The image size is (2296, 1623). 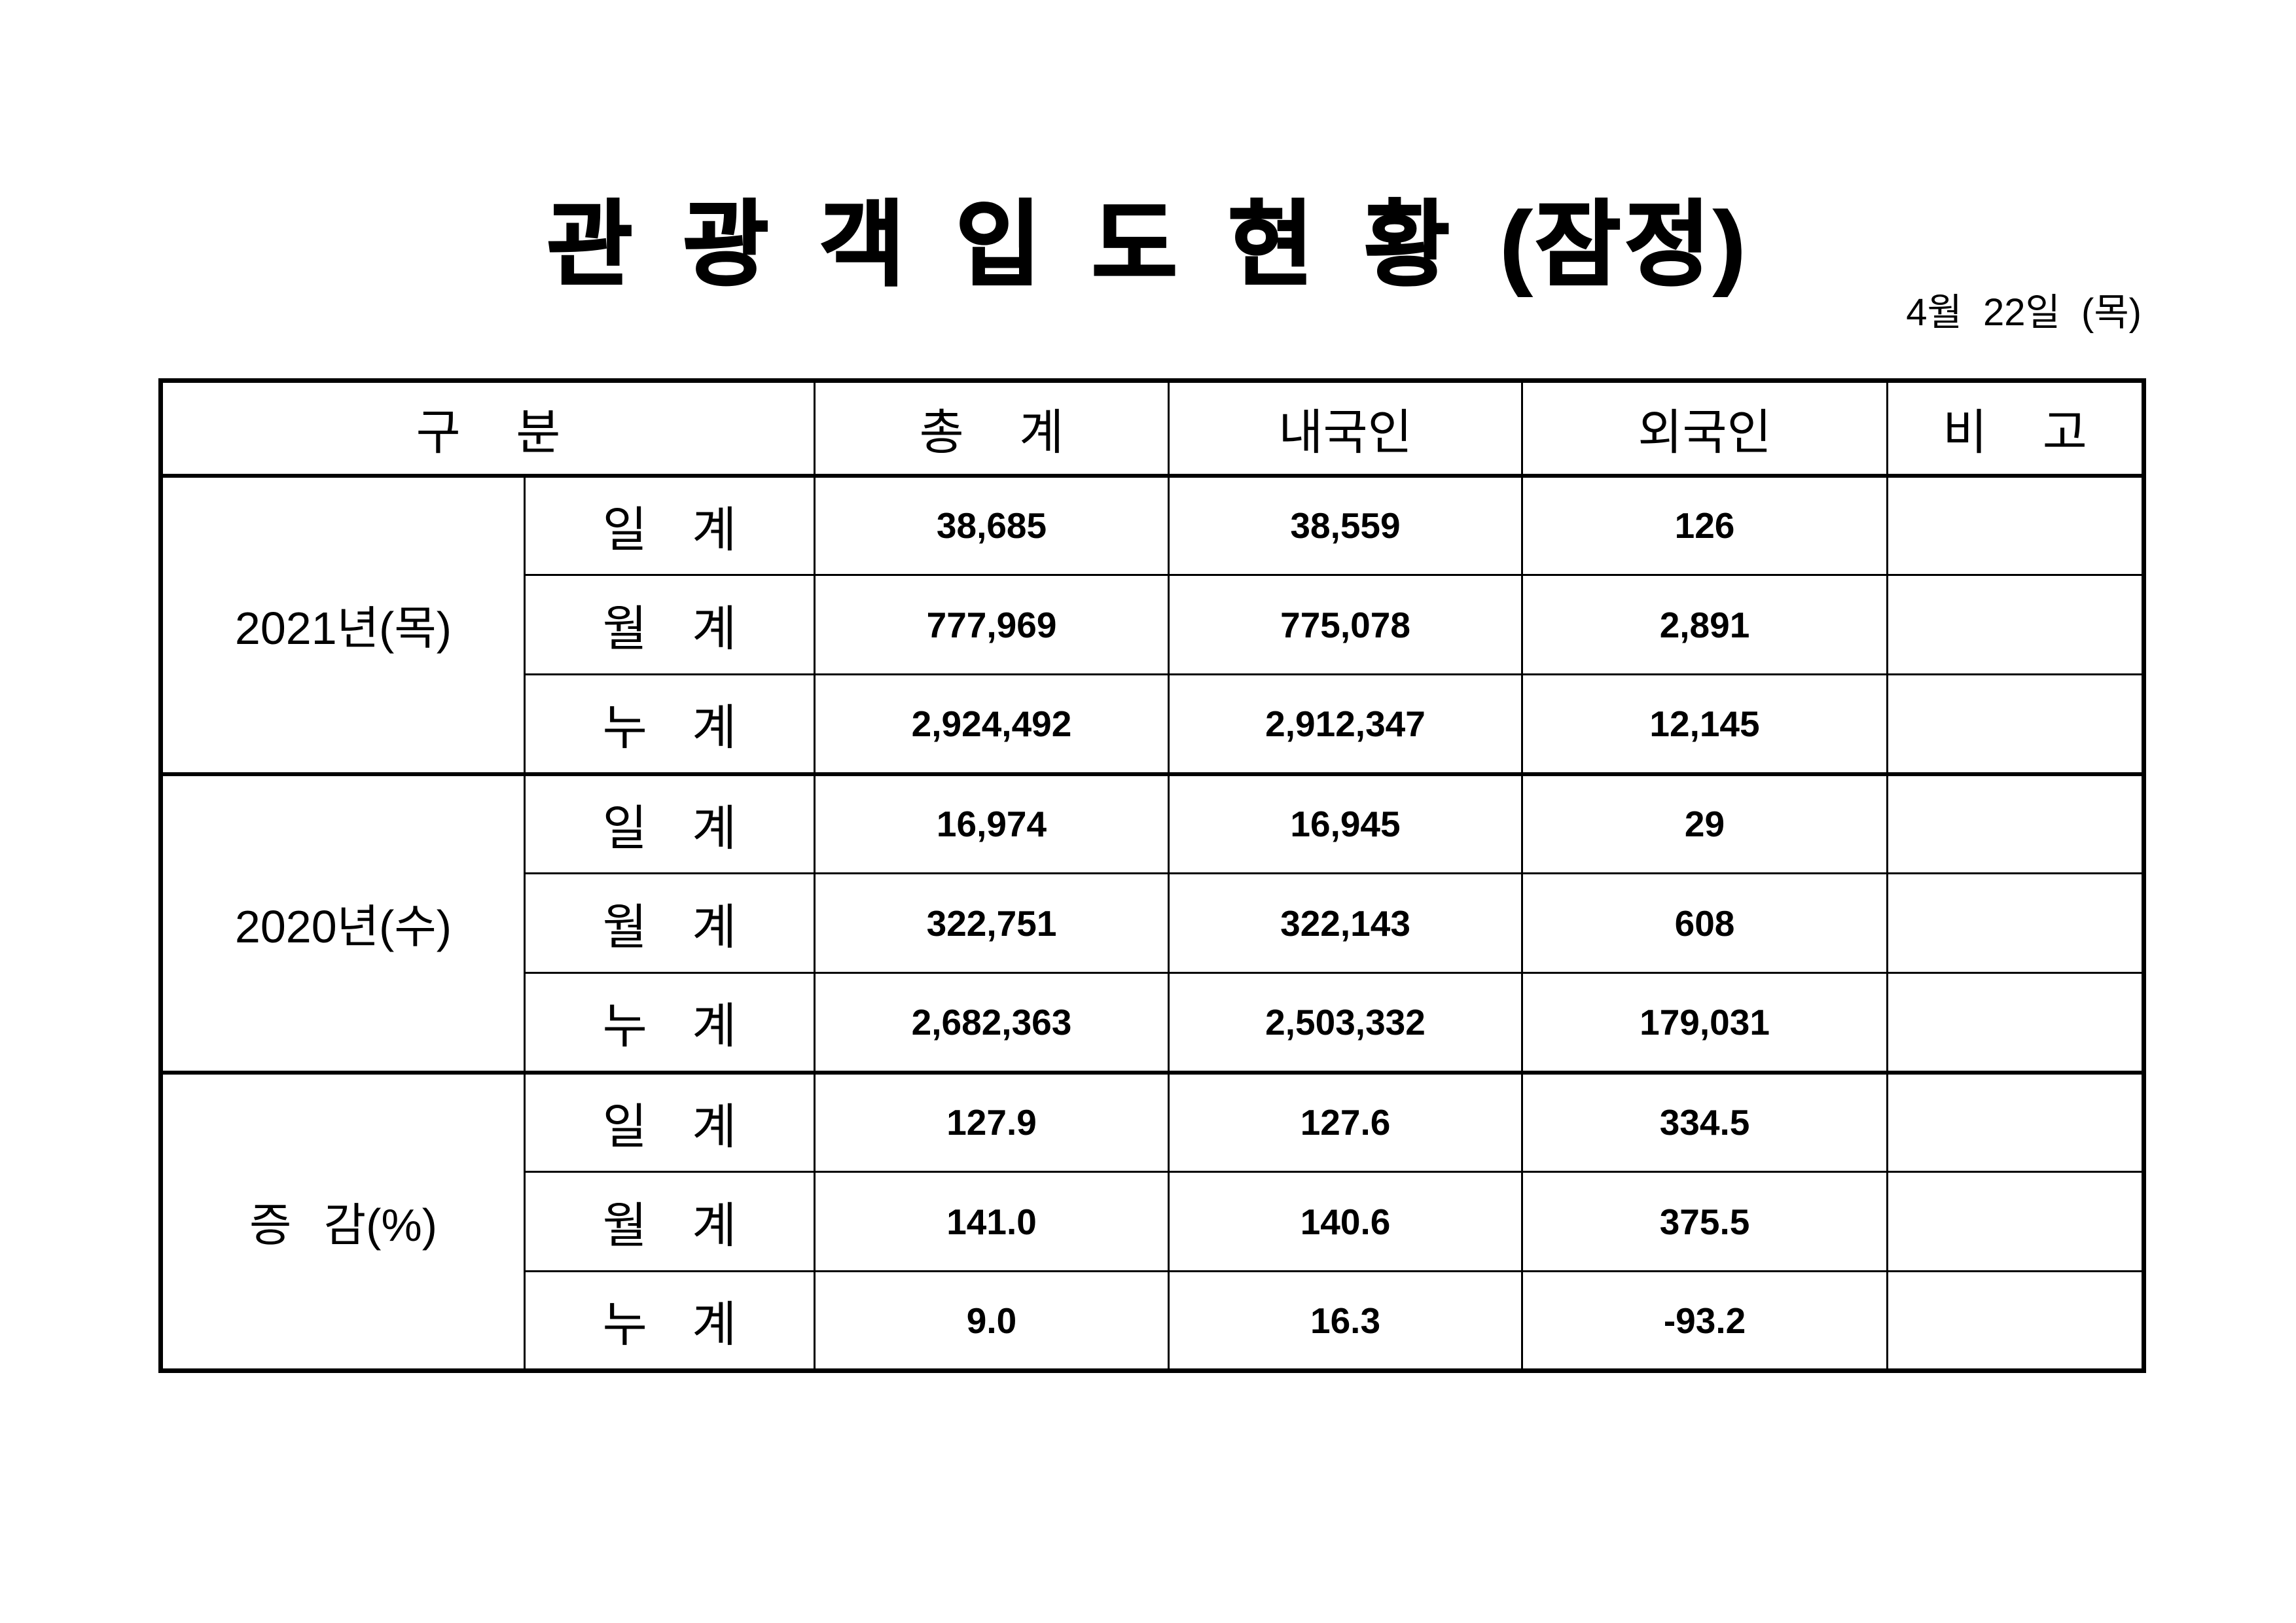 I want to click on value-cell-domestic: 775,078, so click(x=1346, y=624).